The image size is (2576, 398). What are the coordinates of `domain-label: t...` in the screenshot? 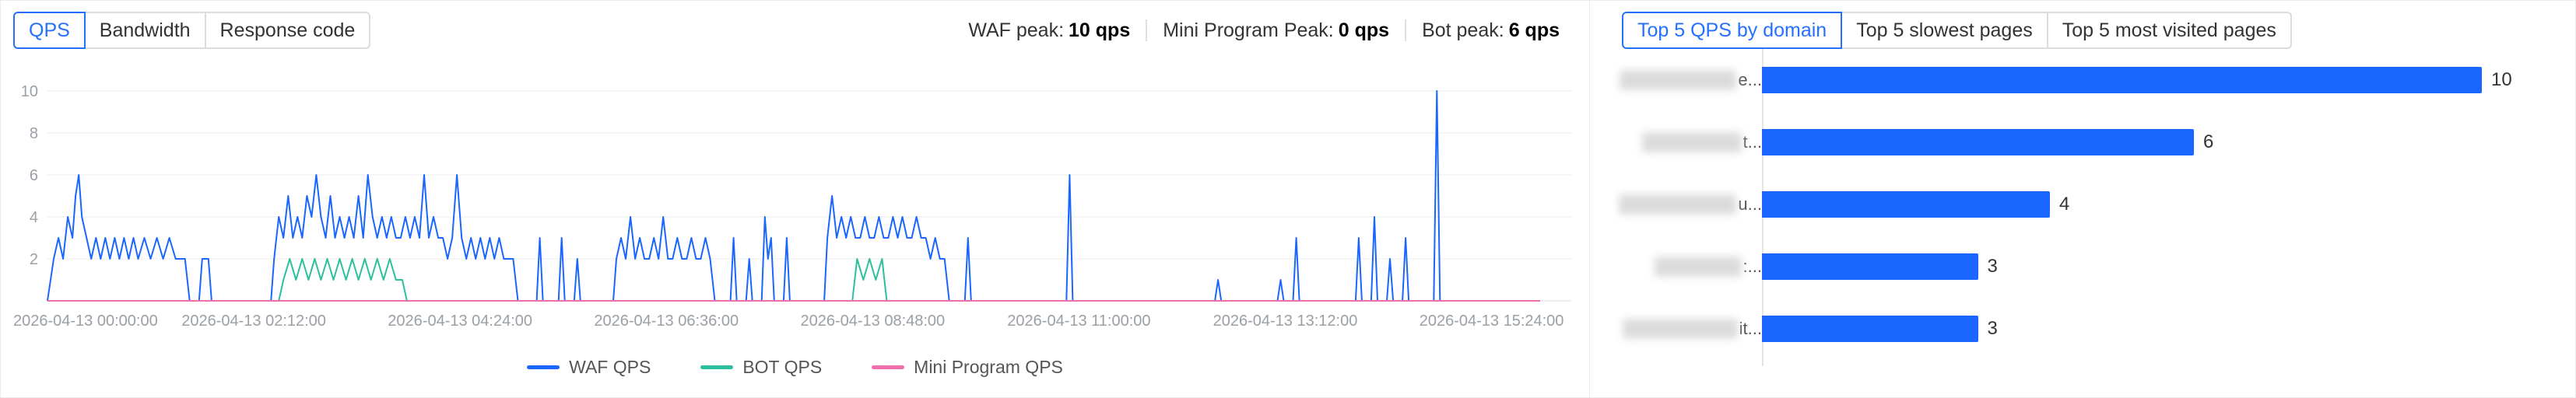 It's located at (1690, 142).